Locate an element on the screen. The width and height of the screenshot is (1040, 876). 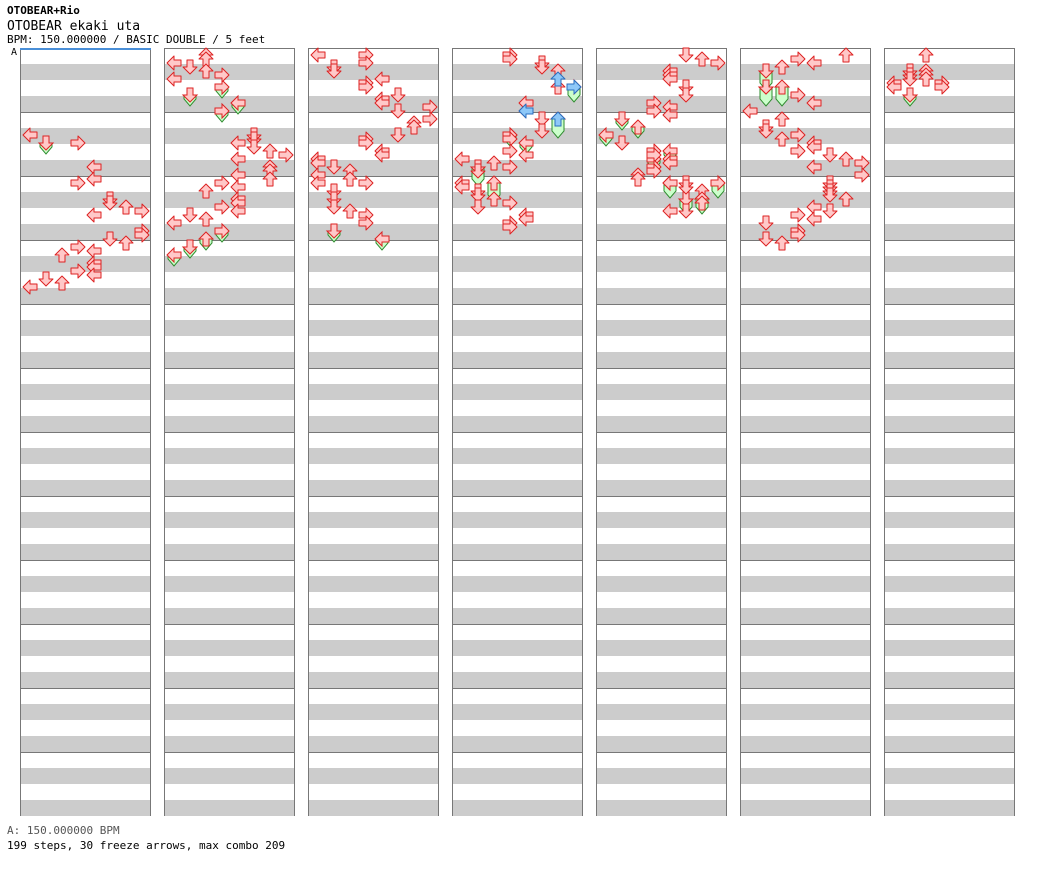
bpm-marker: A is located at coordinates (14, 52).